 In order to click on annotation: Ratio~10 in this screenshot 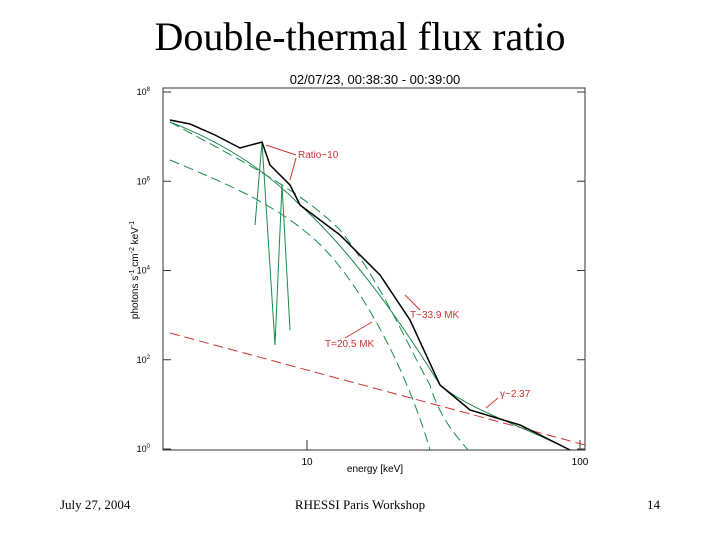, I will do `click(318, 155)`.